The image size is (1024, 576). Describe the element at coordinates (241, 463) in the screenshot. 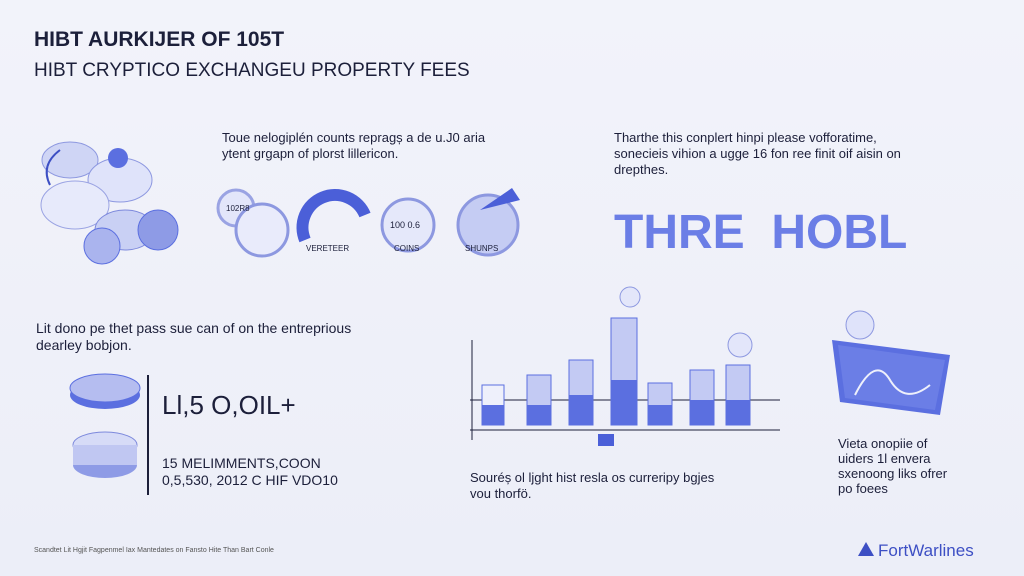

I see `stat-line: 15 MELIMMENTS,COON` at that location.